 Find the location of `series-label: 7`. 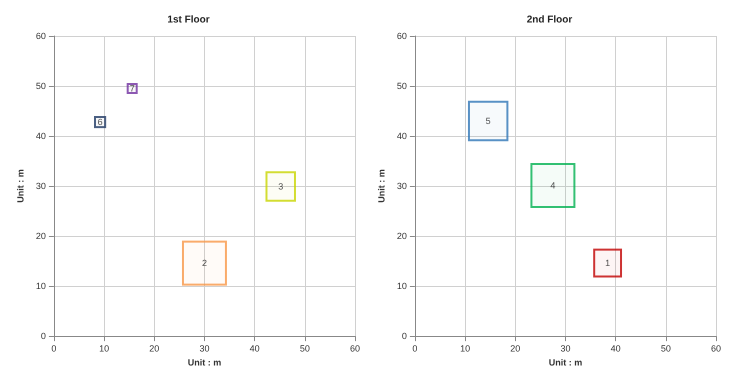

series-label: 7 is located at coordinates (132, 89).